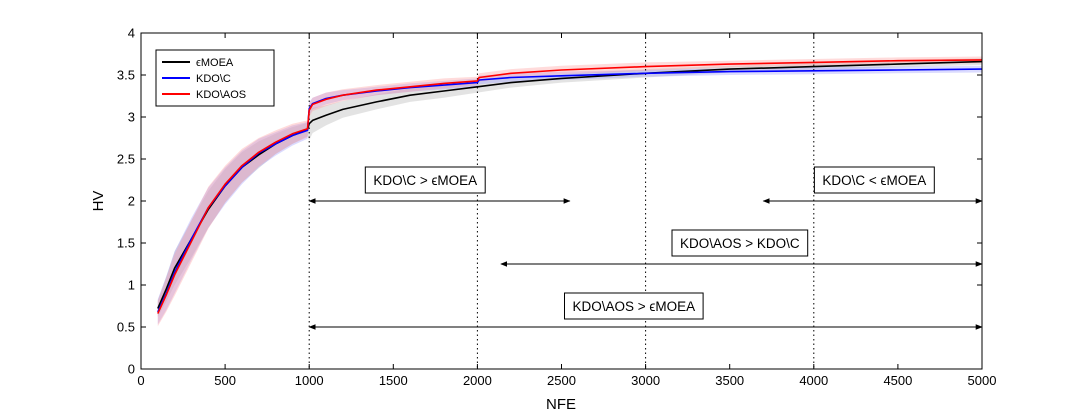 Image resolution: width=1085 pixels, height=417 pixels. What do you see at coordinates (309, 380) in the screenshot?
I see `x-tick-label-1000: 1000` at bounding box center [309, 380].